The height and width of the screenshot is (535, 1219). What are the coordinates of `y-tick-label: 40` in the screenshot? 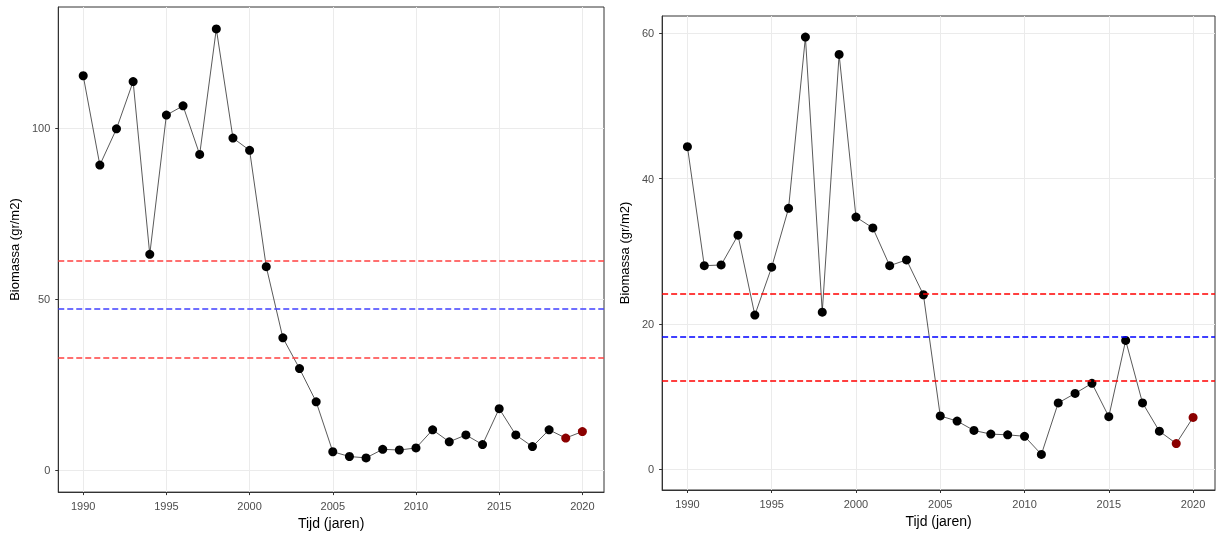 It's located at (648, 178).